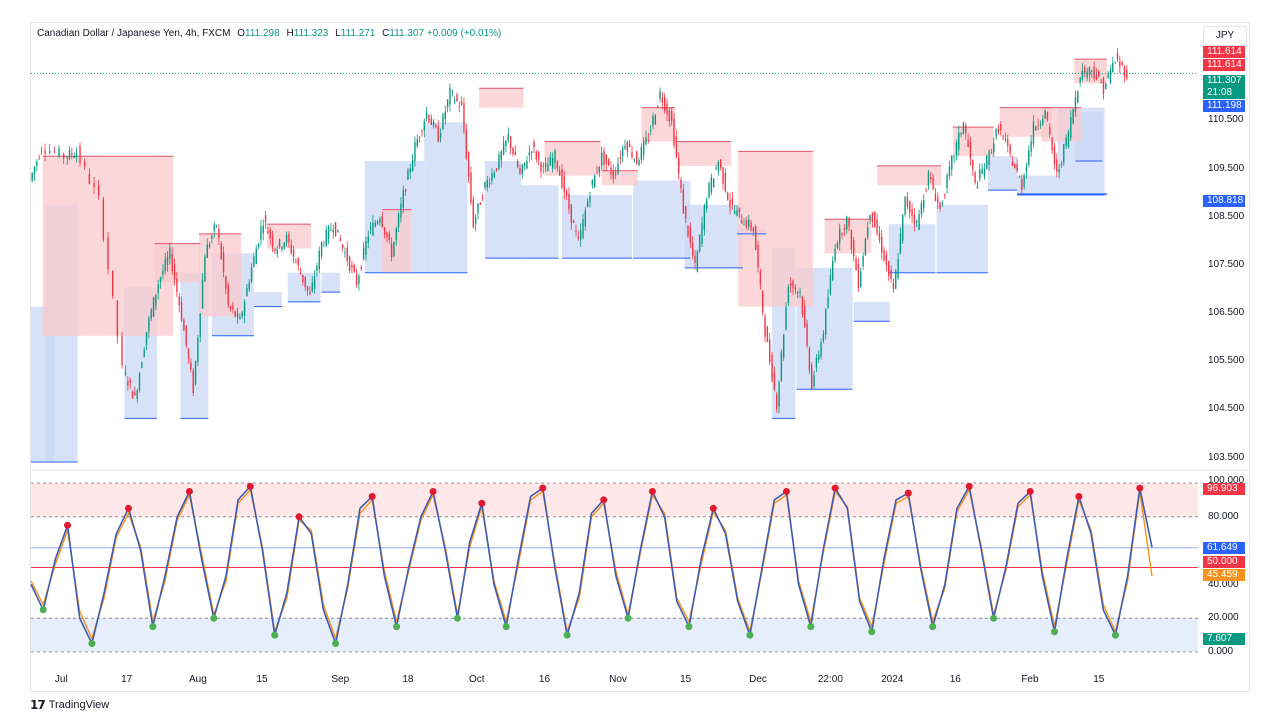 The height and width of the screenshot is (720, 1280). I want to click on x-tick: Aug, so click(197, 679).